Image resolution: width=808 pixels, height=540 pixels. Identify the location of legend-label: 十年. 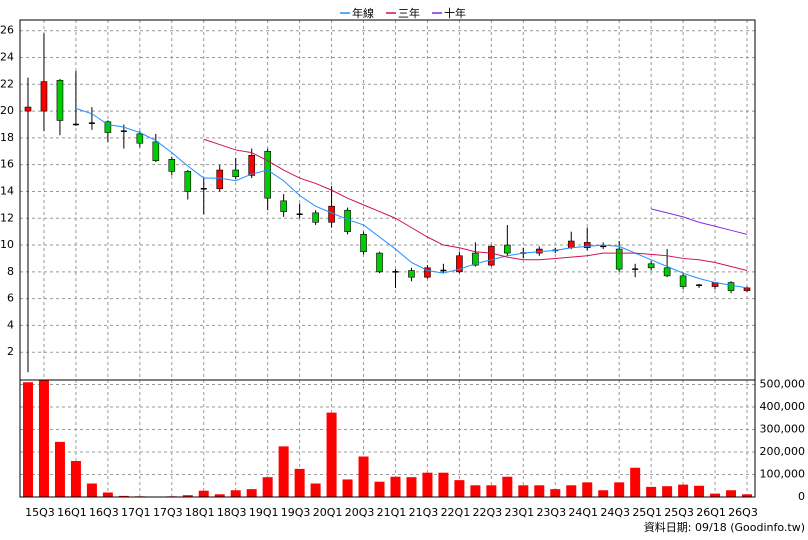
(455, 13).